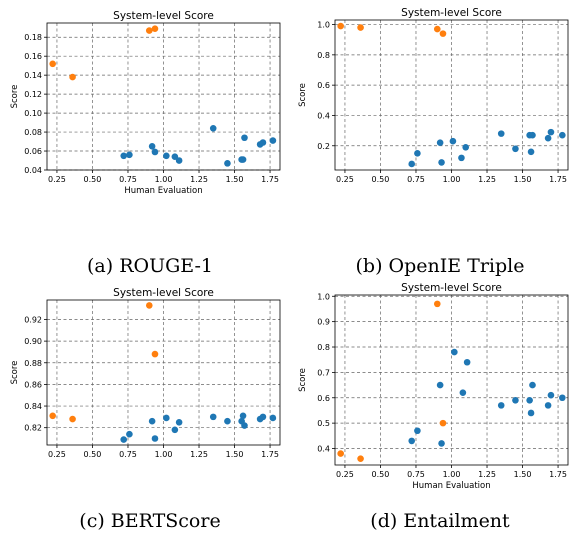 The height and width of the screenshot is (547, 585). I want to click on panel-caption: (c) BERTScore, so click(149, 521).